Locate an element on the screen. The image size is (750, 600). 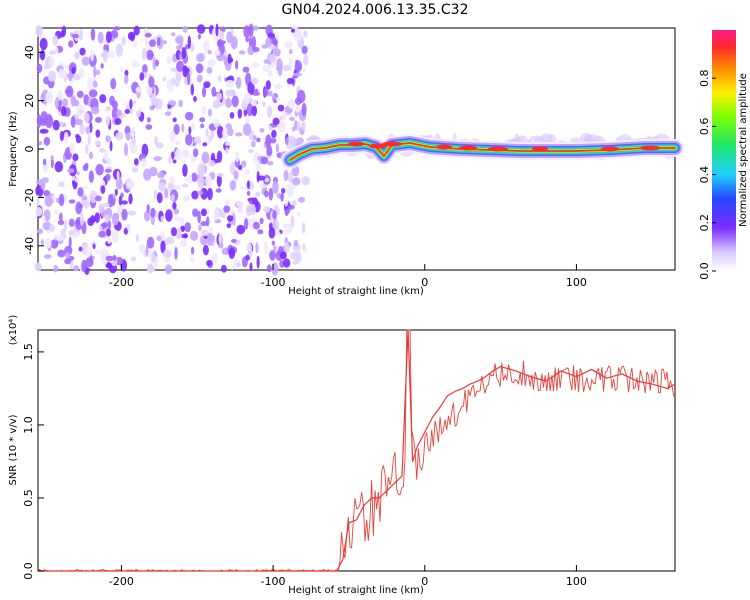
colorbar-tick-label: 0.8 is located at coordinates (704, 78).